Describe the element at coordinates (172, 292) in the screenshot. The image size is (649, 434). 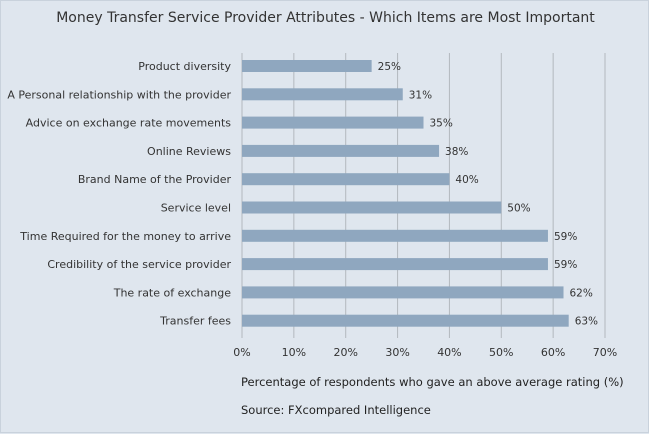
I see `category-label: The rate of exchange` at that location.